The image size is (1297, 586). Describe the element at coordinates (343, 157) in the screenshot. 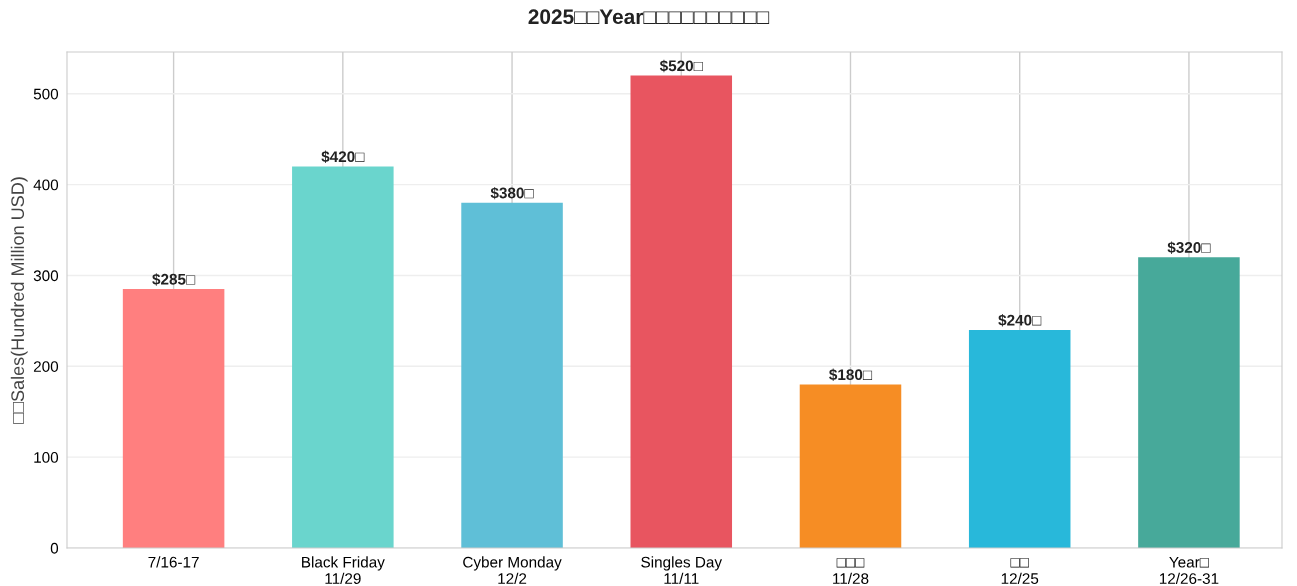

I see `data-label: $420□` at that location.